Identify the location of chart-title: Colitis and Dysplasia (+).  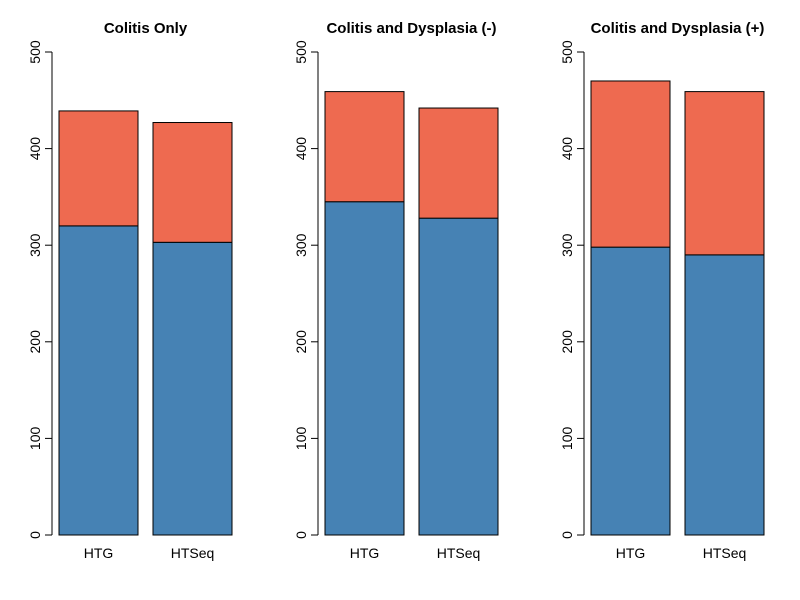
(678, 28).